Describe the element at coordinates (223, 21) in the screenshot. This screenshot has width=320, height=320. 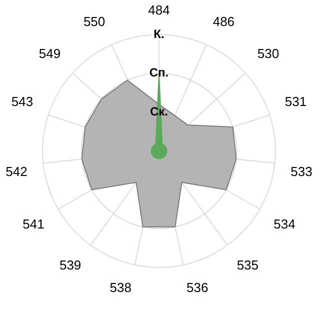
I see `spoke-label: 486` at that location.